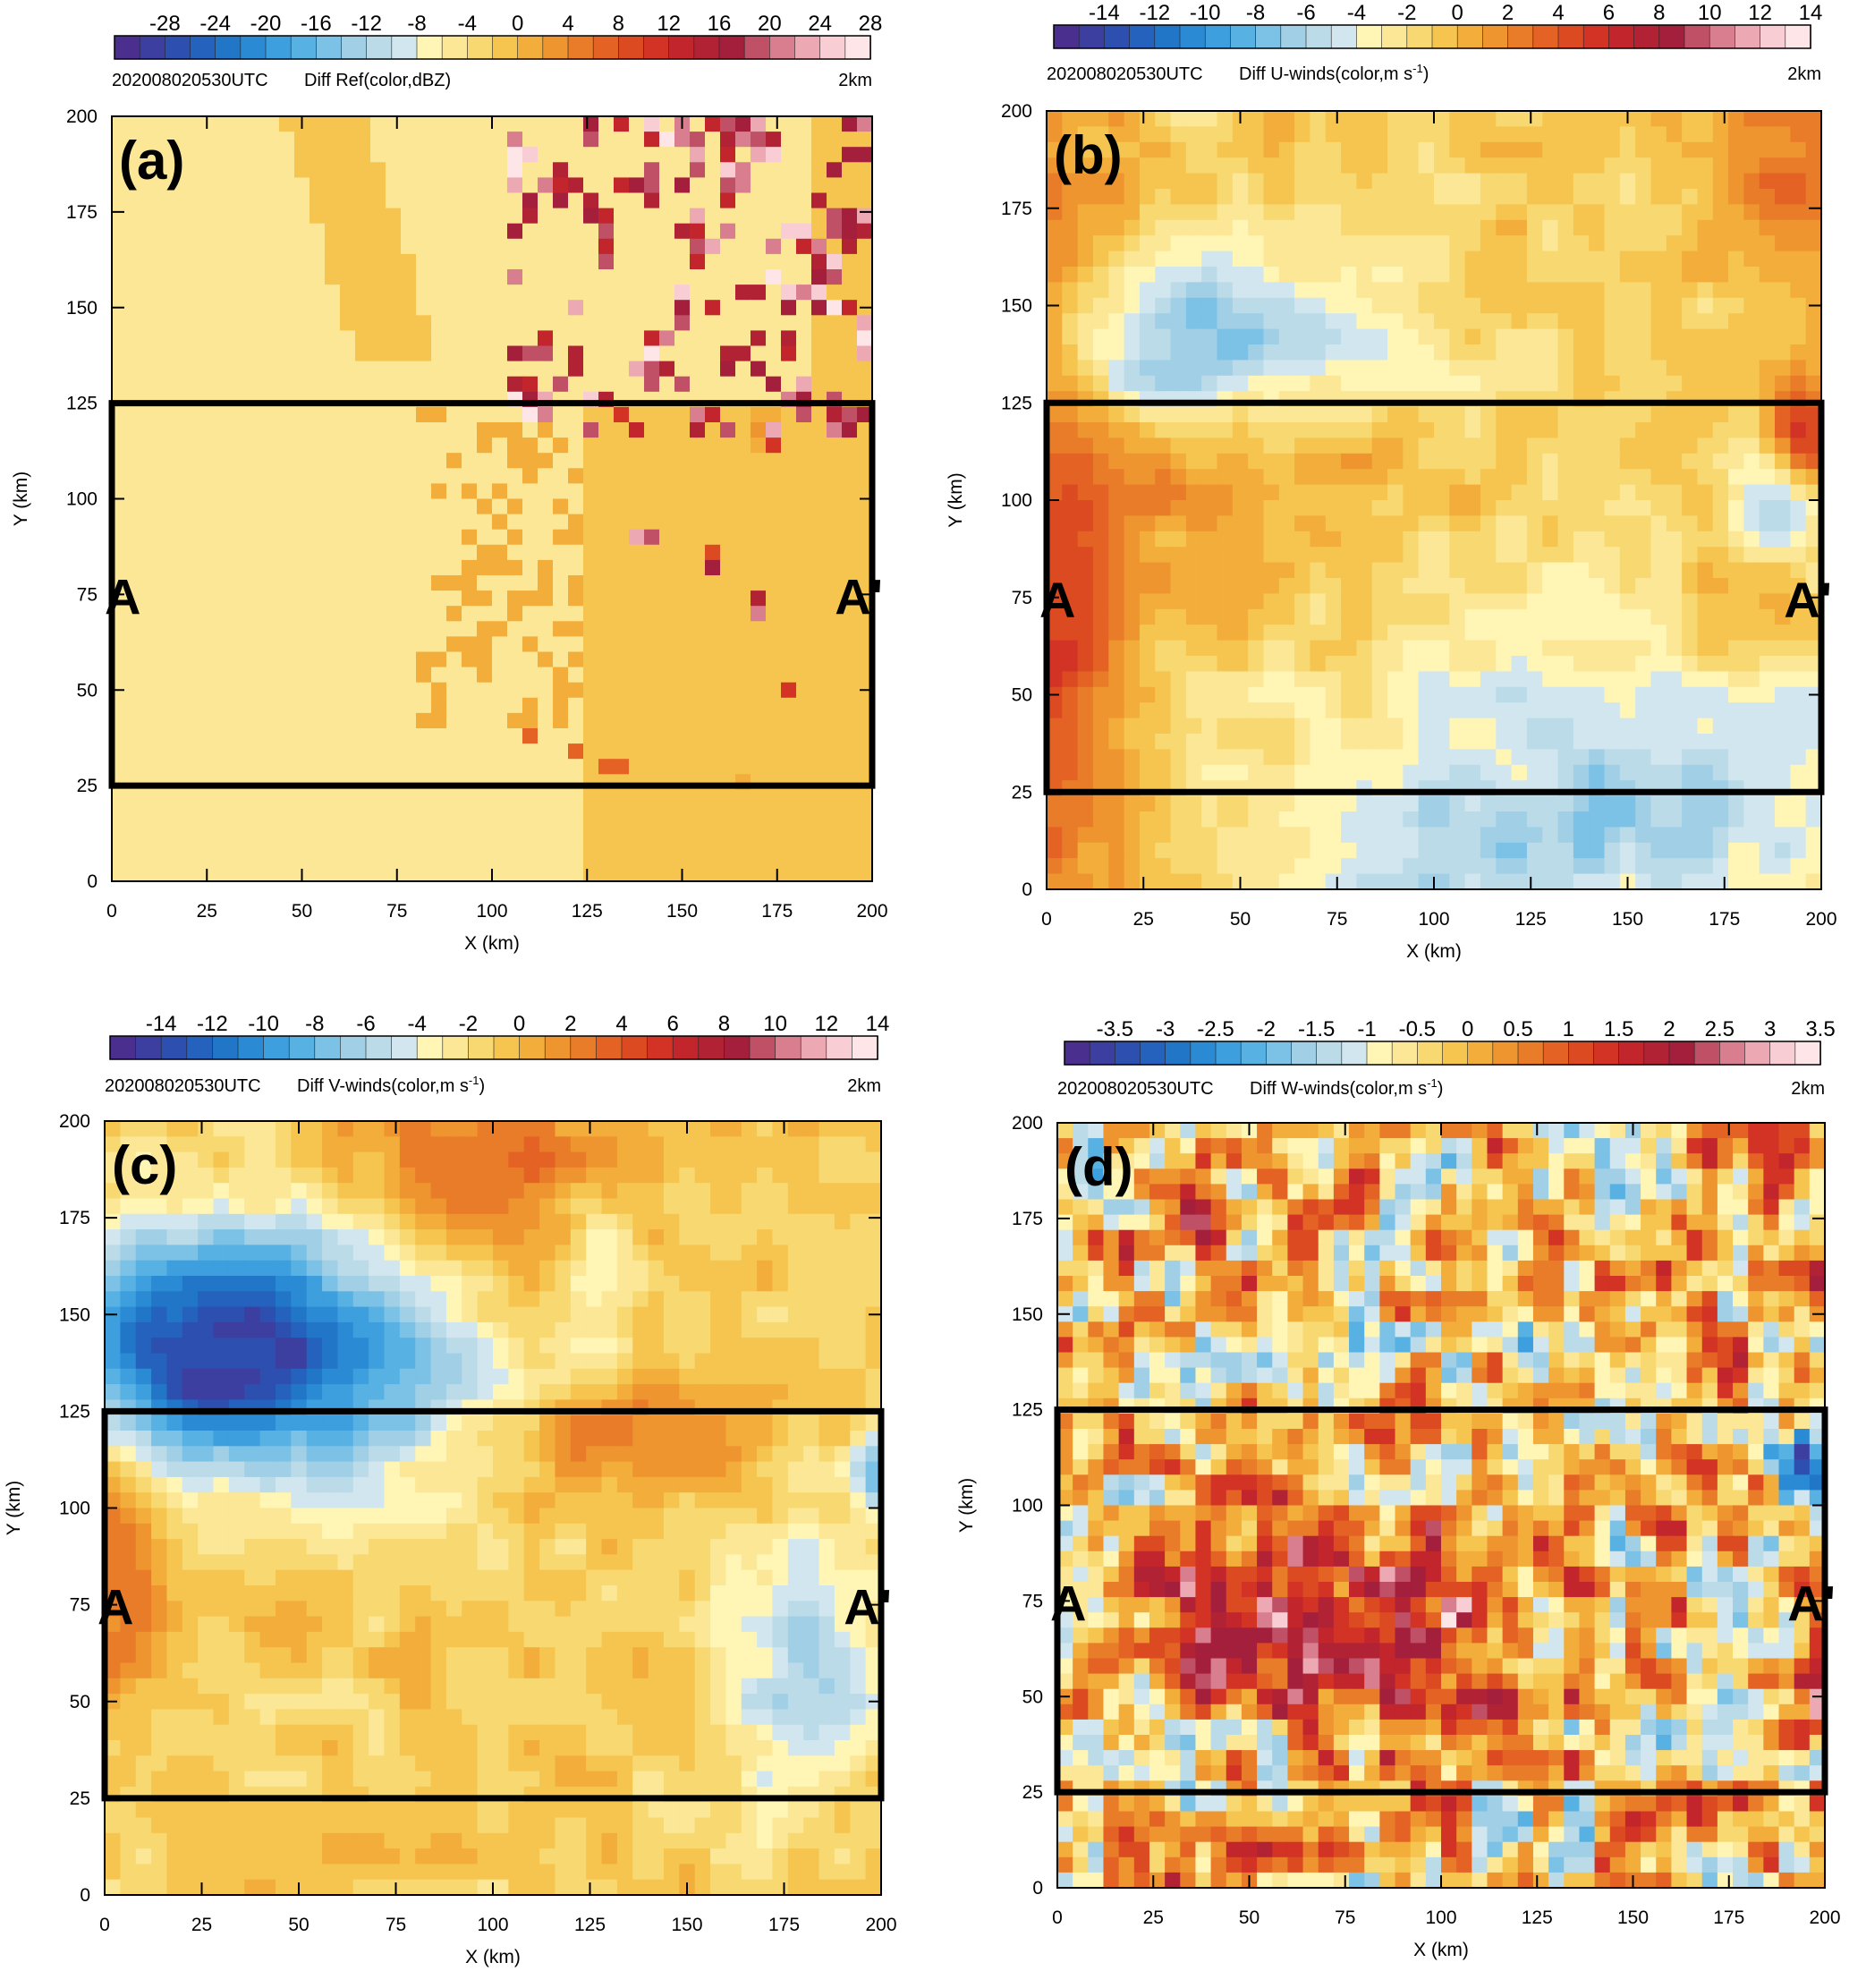 Image resolution: width=1849 pixels, height=1988 pixels. What do you see at coordinates (215, 24) in the screenshot?
I see `colorbar-tick-label: -24` at bounding box center [215, 24].